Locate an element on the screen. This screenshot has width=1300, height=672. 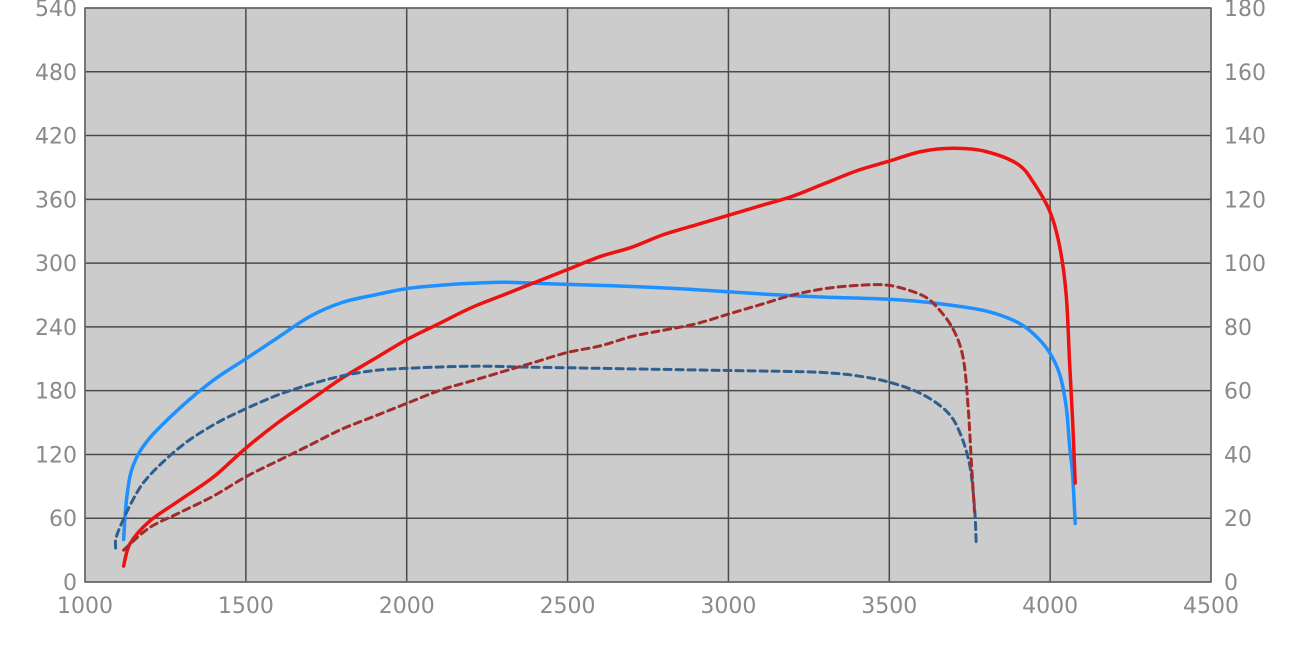
y-tick-label-right: 40 is located at coordinates (1238, 455).